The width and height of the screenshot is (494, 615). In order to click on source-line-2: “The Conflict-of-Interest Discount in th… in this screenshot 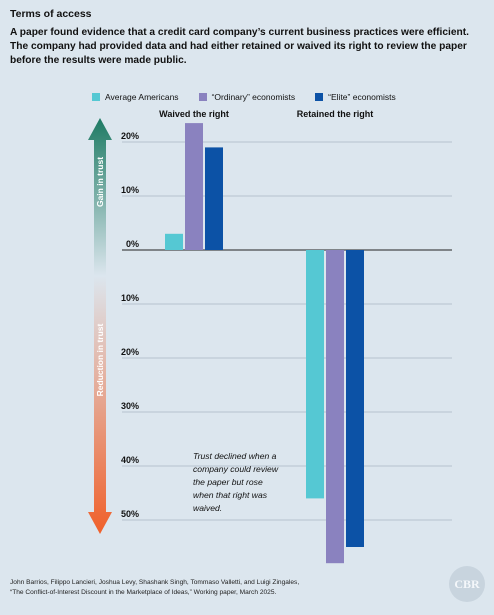, I will do `click(143, 592)`.